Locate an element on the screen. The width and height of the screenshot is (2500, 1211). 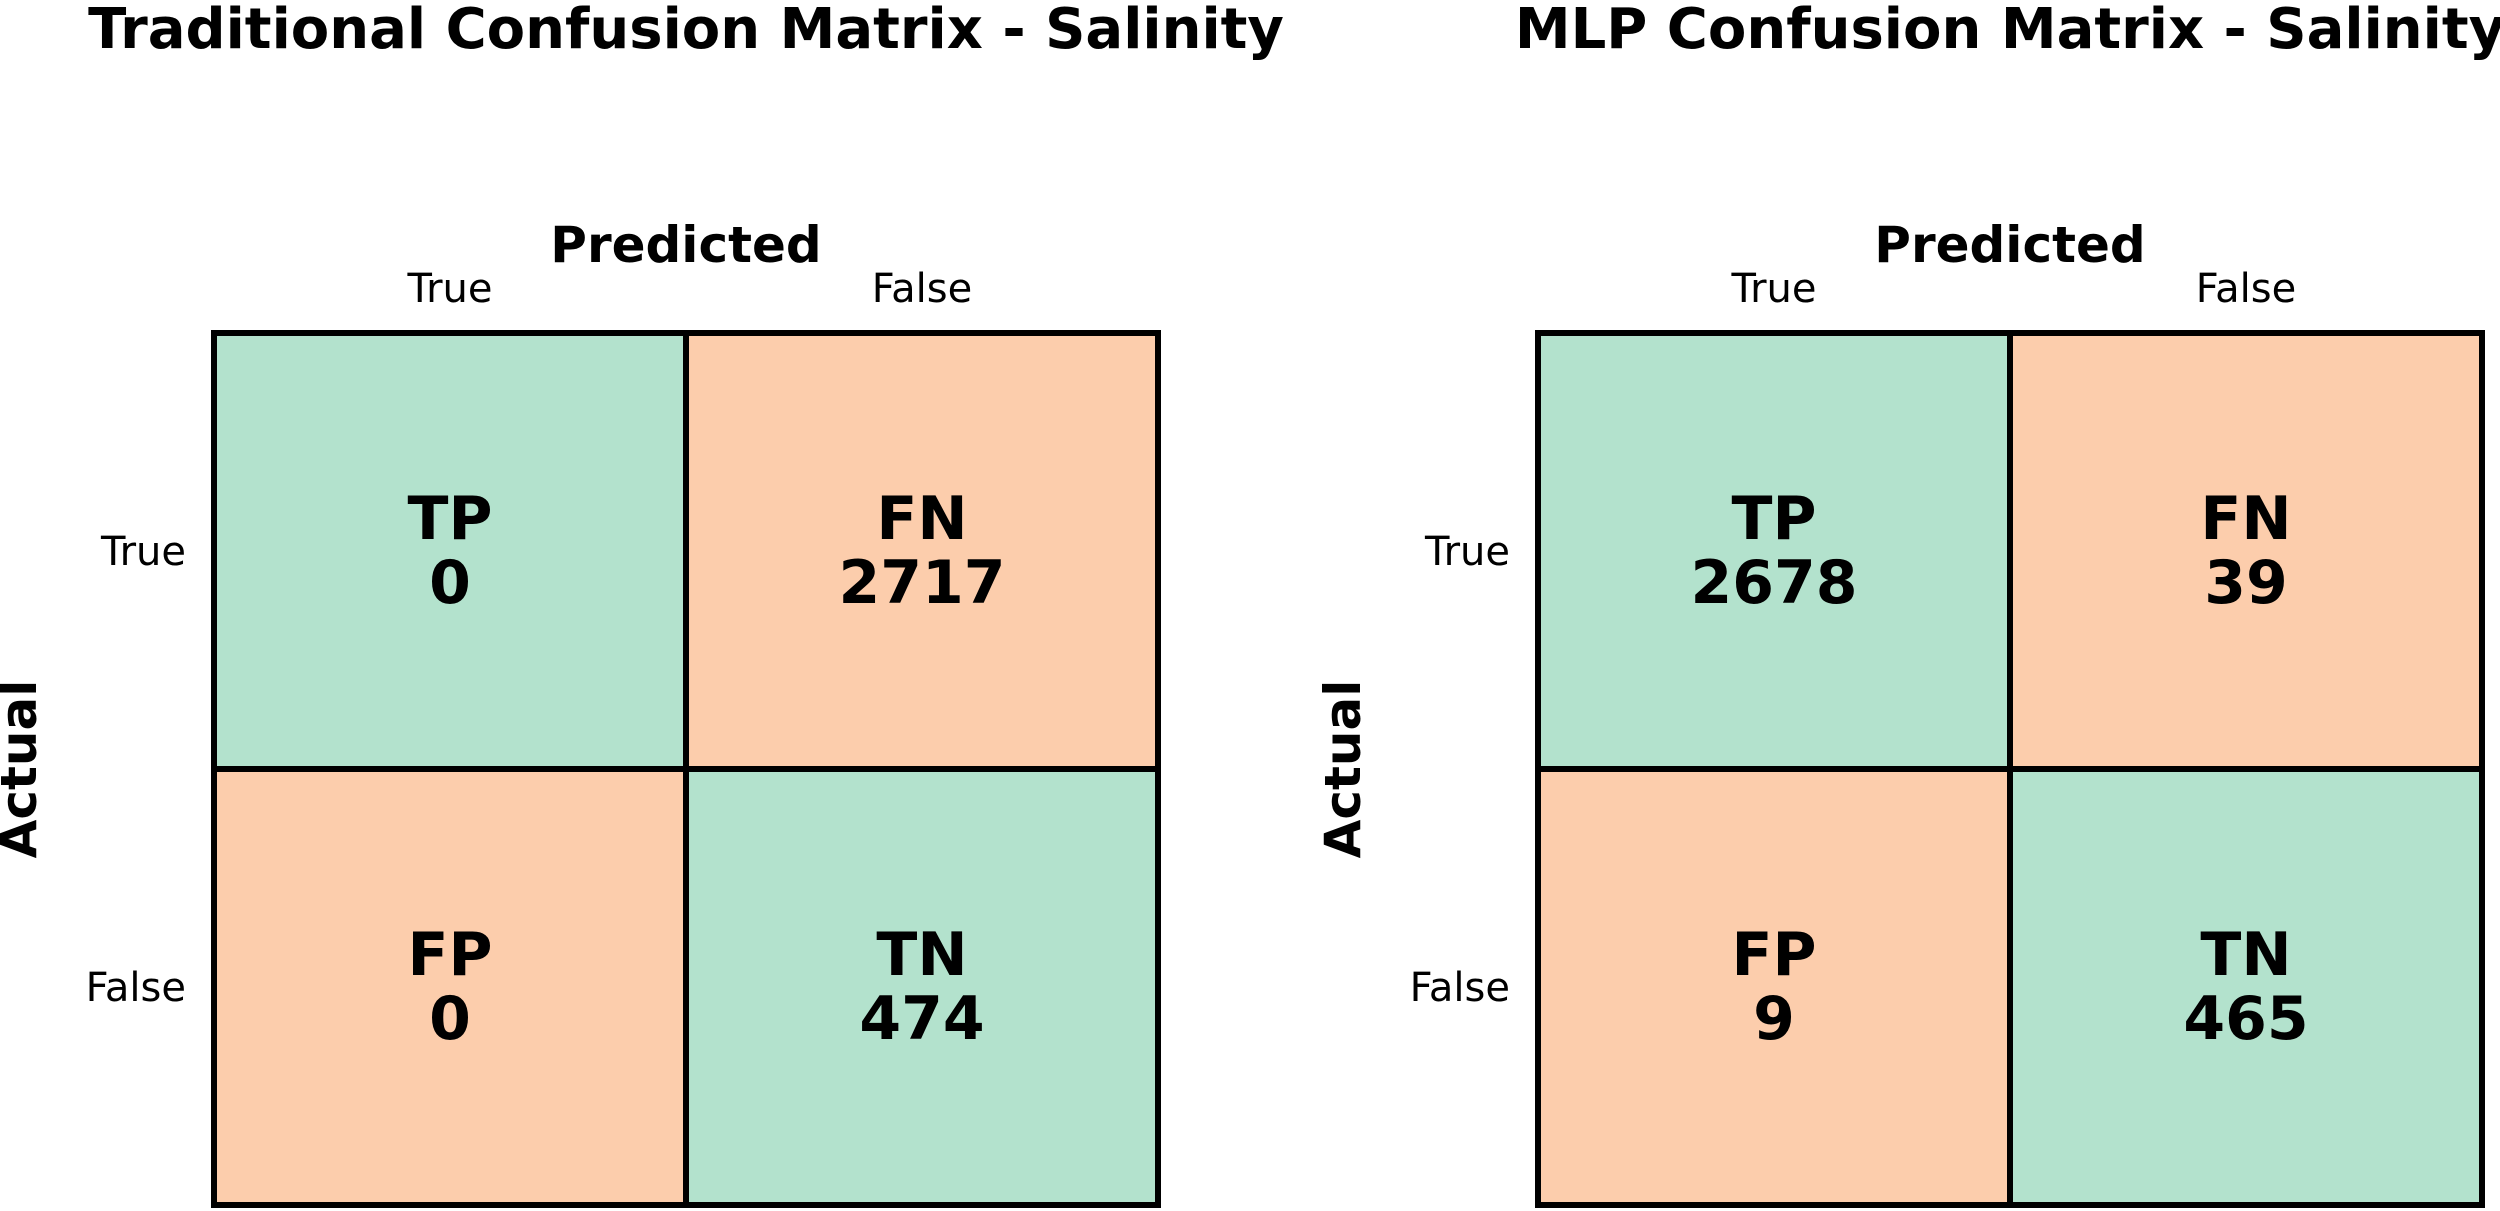
chart-title: Traditional Confusion Matrix - Salinity is located at coordinates (686, 31).